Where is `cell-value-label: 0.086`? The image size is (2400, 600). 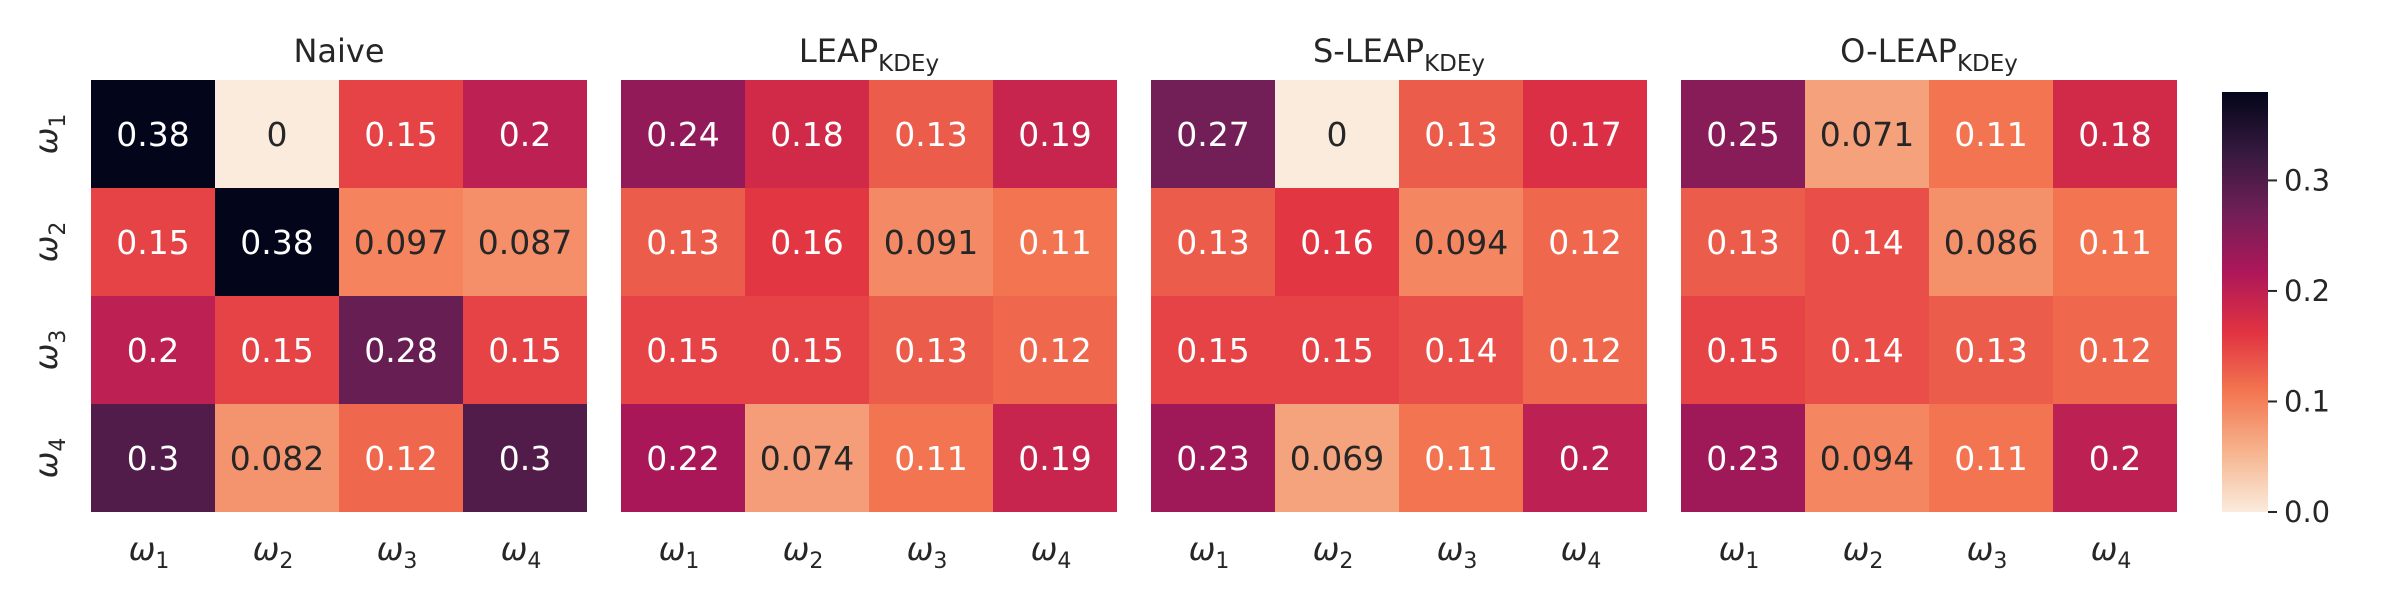
cell-value-label: 0.086 is located at coordinates (1991, 242).